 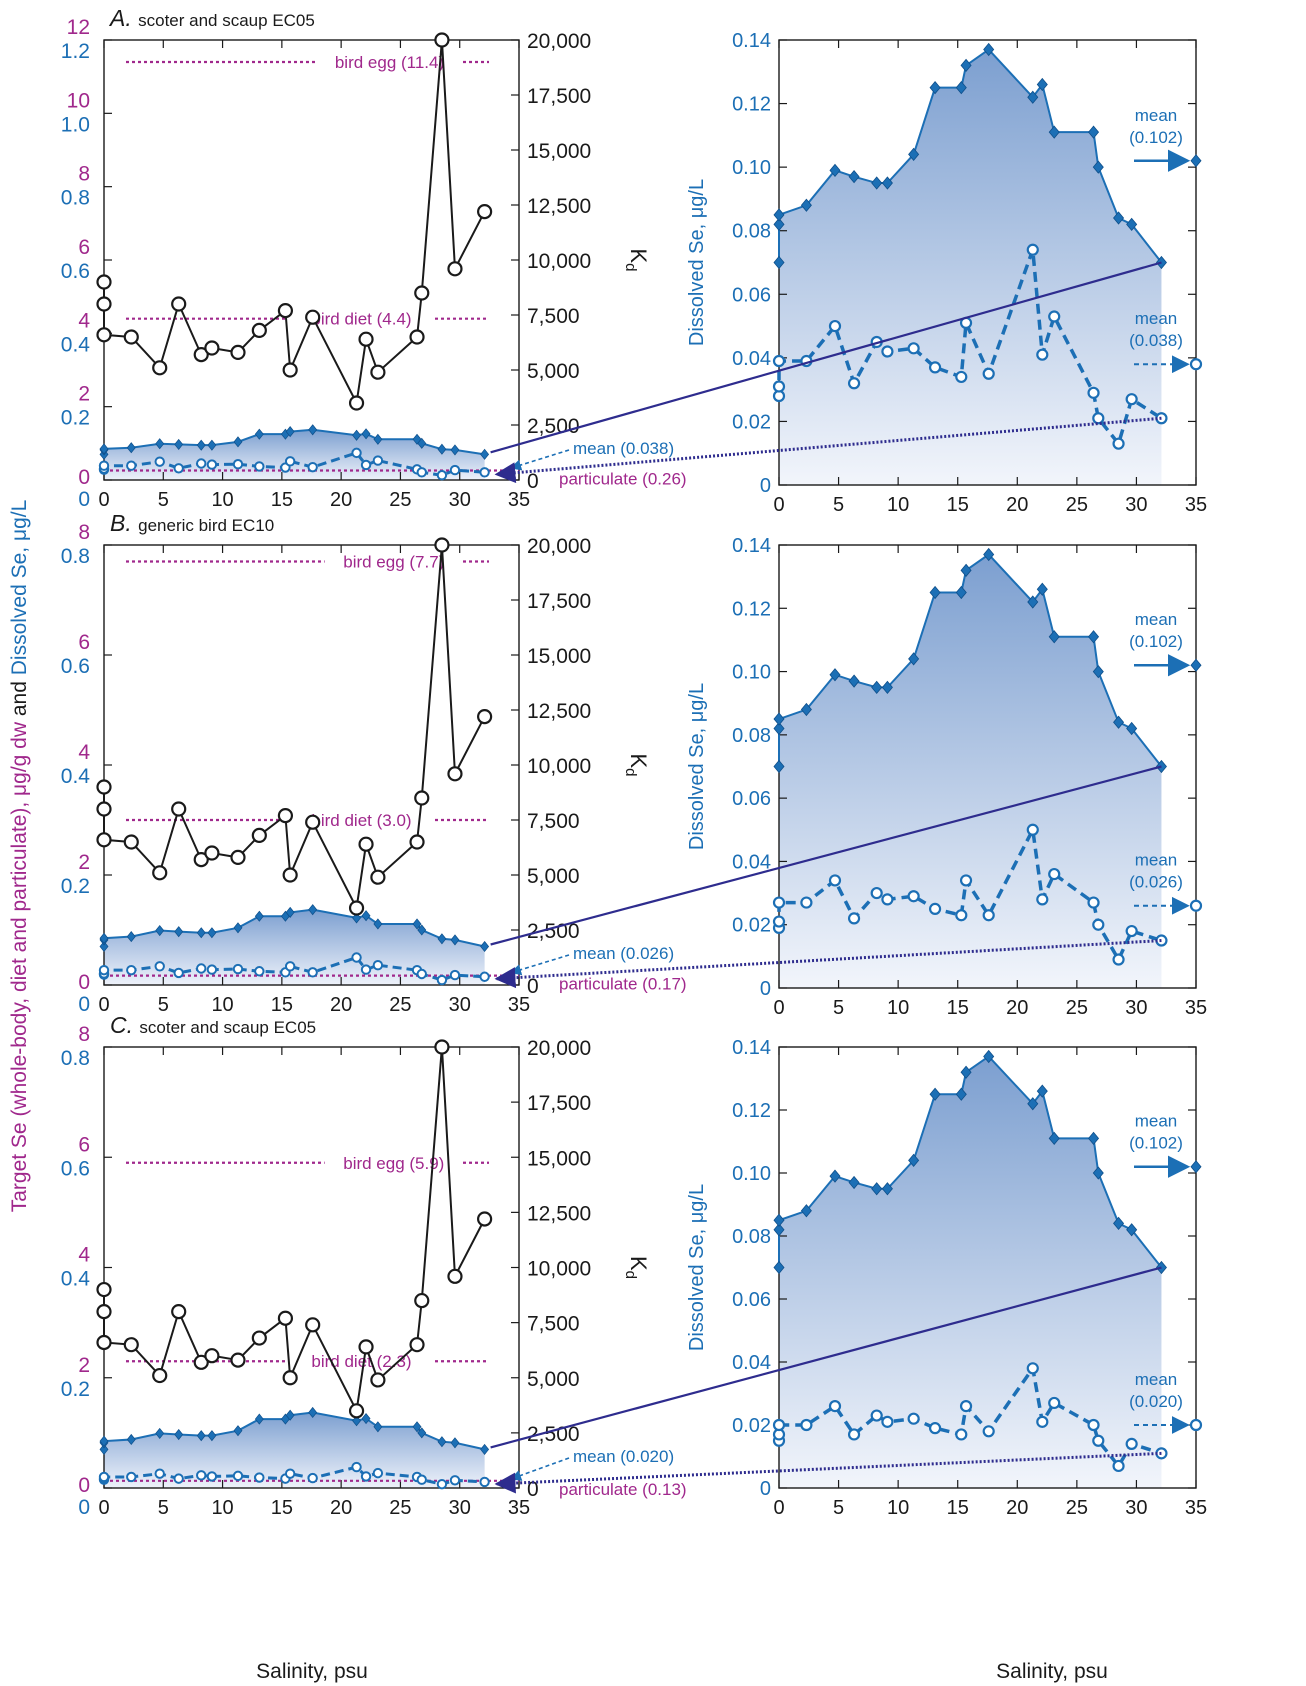 What do you see at coordinates (559, 766) in the screenshot?
I see `kd-y-tick-label: 10,000` at bounding box center [559, 766].